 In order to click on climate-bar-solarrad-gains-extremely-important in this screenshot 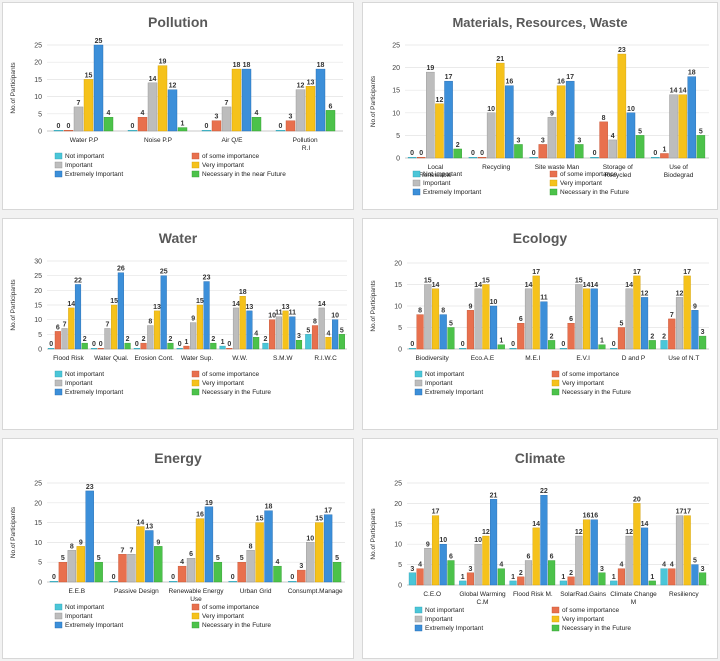, I will do `click(594, 552)`.